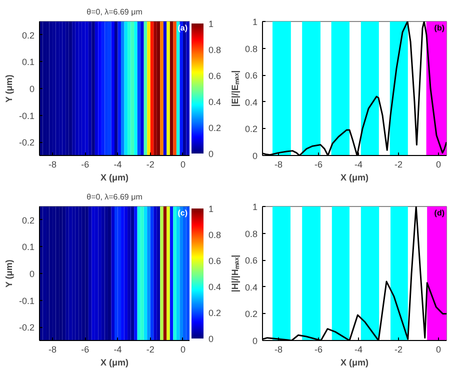 The image size is (453, 370). I want to click on y-axis-title: |E|/|Eₘₐₓ|, so click(235, 88).